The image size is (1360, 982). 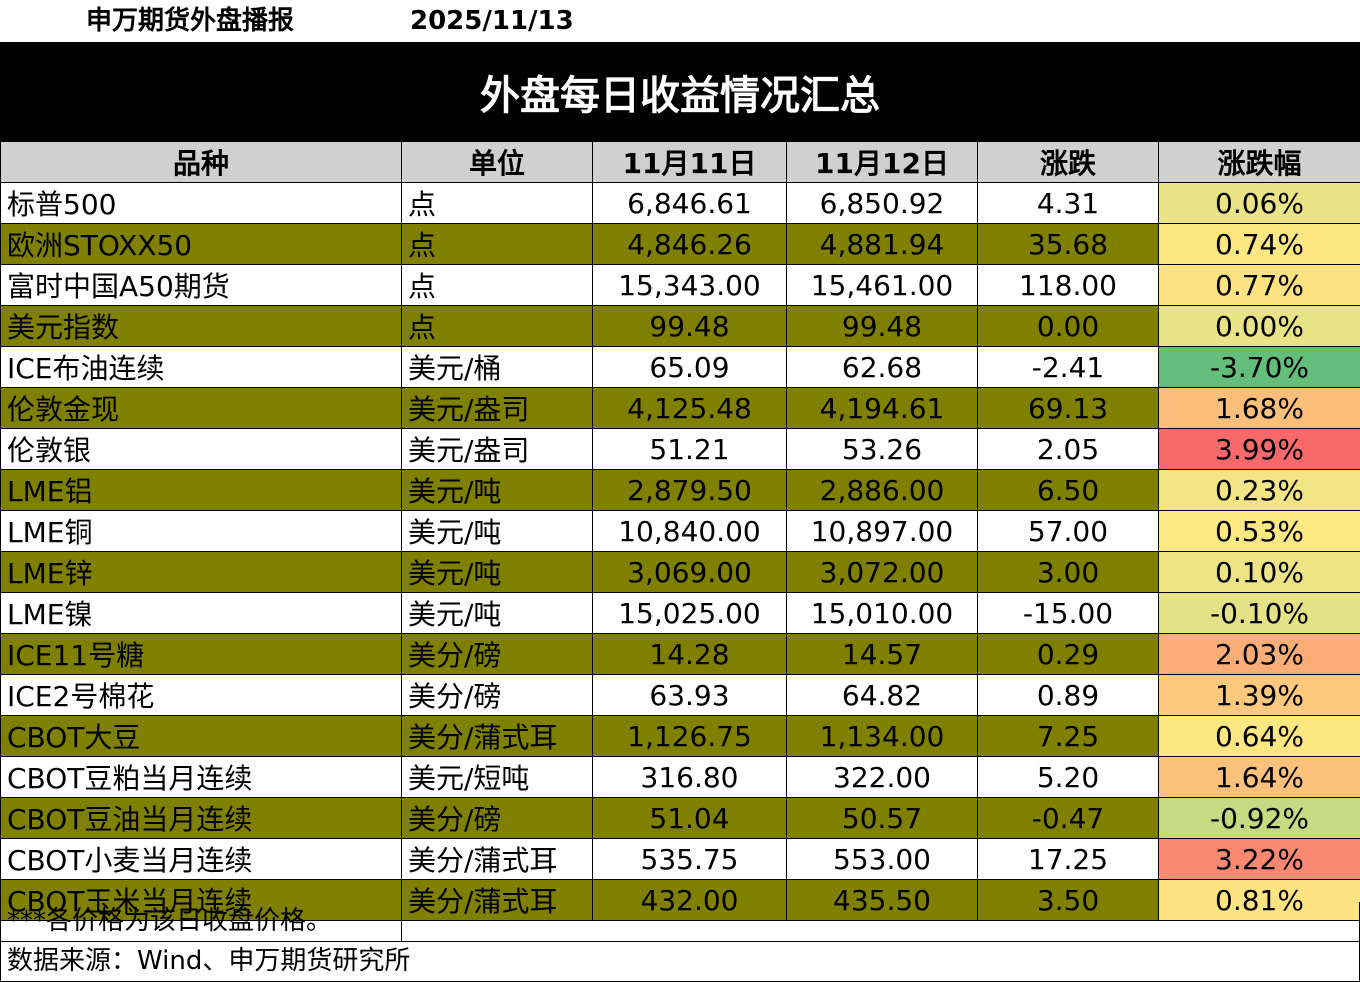 I want to click on change-pct-cell: -0.10%, so click(x=1259, y=613).